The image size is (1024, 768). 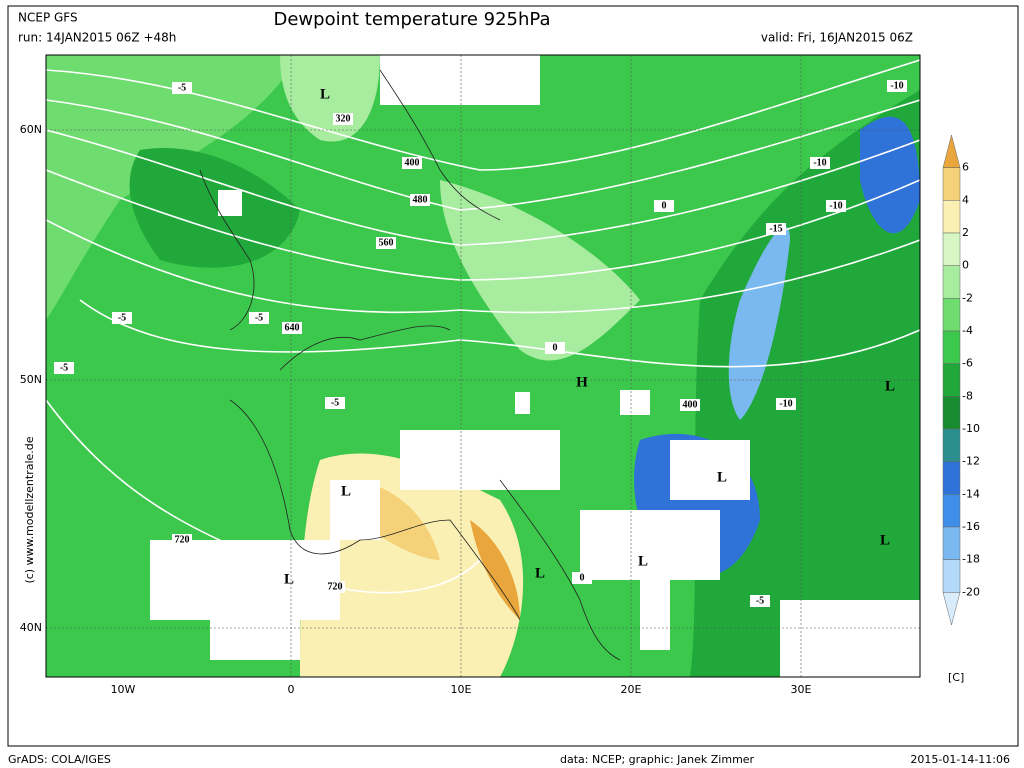 I want to click on footer-center: data: NCEP; graphic: Janek Zimmer, so click(x=657, y=759).